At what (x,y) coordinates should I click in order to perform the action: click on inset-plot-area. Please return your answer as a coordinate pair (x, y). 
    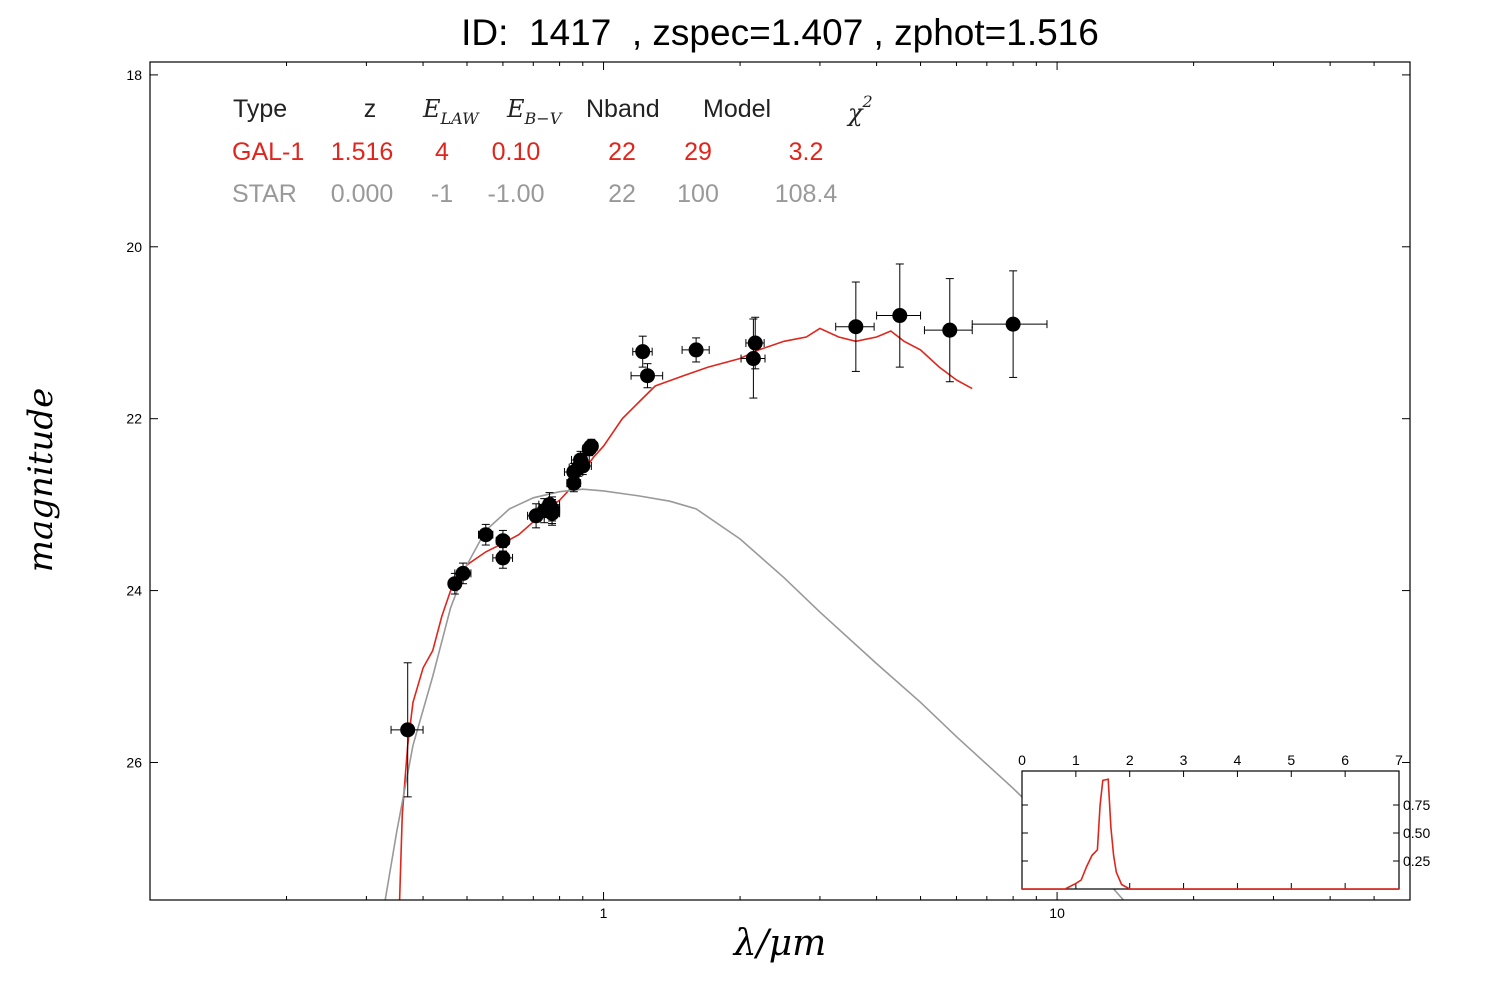
    Looking at the image, I should click on (1210, 833).